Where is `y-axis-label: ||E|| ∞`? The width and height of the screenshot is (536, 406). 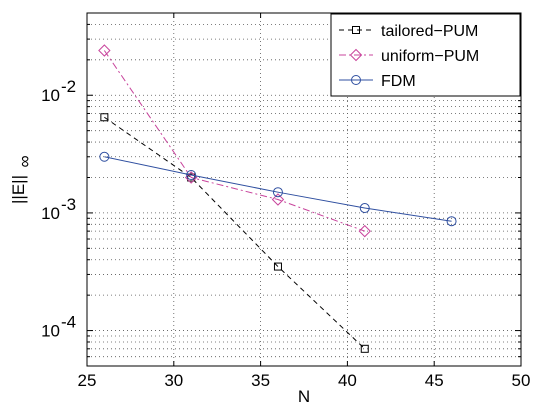
y-axis-label: ||E|| ∞ is located at coordinates (21, 179).